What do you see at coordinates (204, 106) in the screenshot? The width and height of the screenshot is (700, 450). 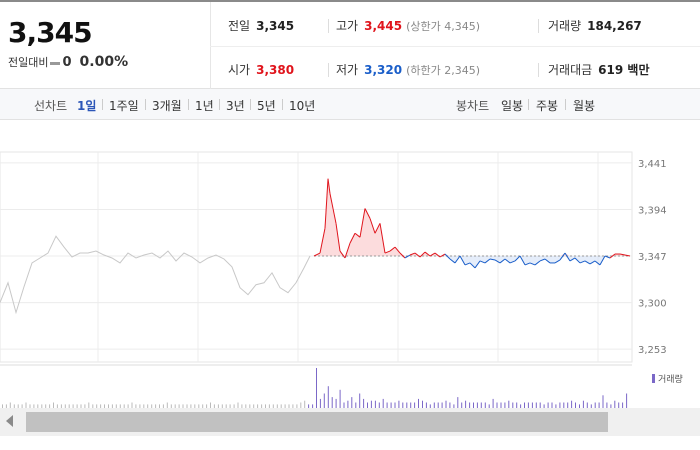 I see `period-1y: 1년` at bounding box center [204, 106].